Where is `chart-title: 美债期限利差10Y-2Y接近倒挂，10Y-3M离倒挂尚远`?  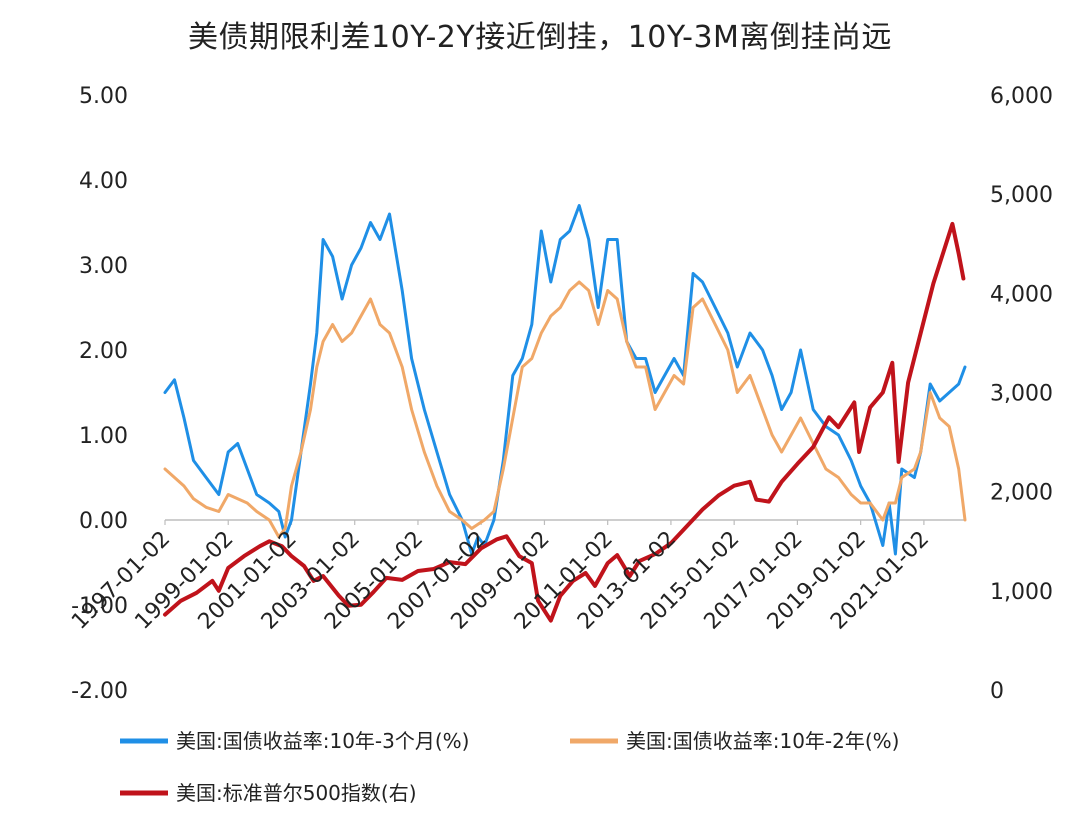
chart-title: 美债期限利差10Y-2Y接近倒挂，10Y-3M离倒挂尚远 is located at coordinates (540, 37).